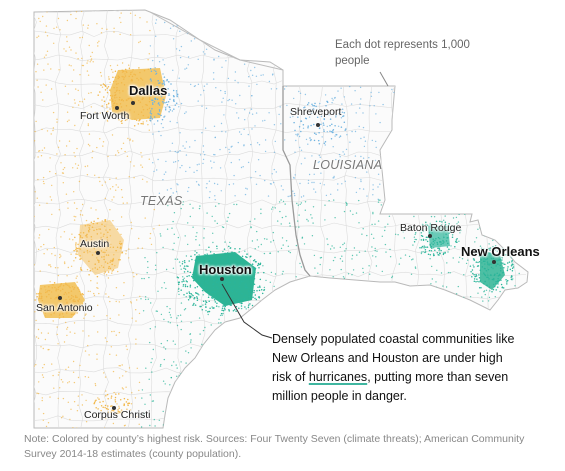 This screenshot has width=565, height=471. I want to click on city-label-austin: Austin, so click(95, 244).